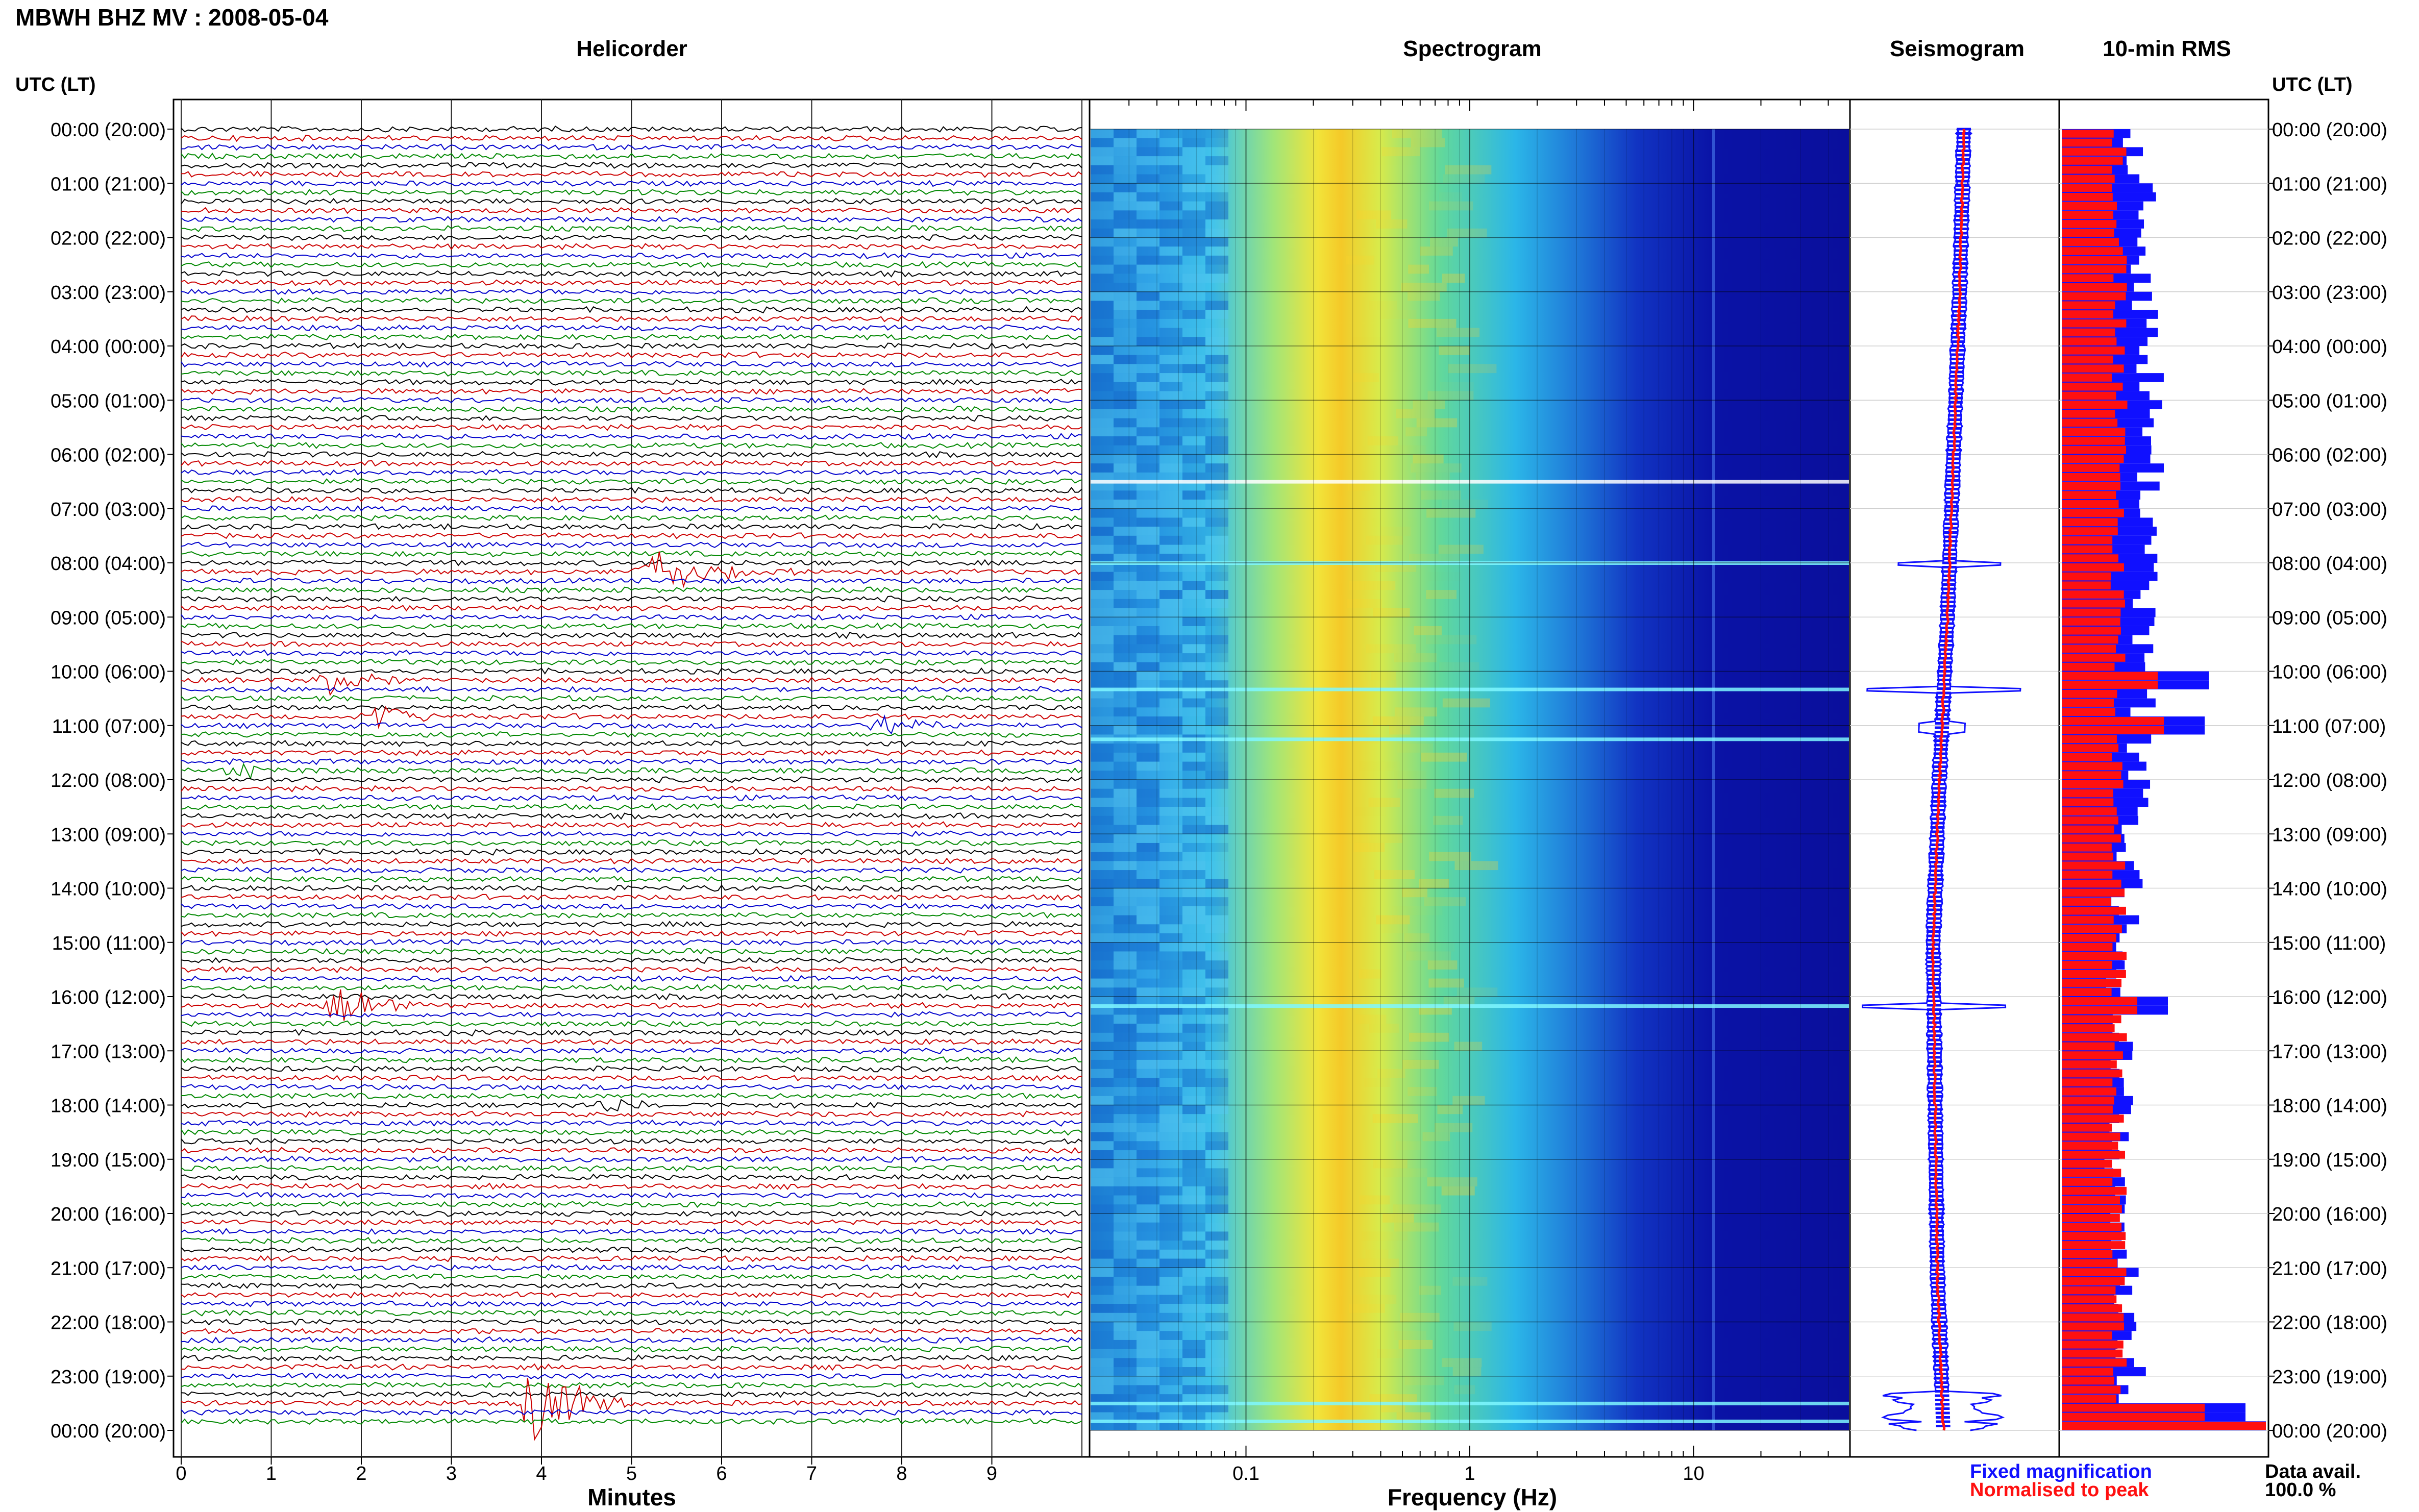  What do you see at coordinates (2163, 778) in the screenshot?
I see `rms-panel` at bounding box center [2163, 778].